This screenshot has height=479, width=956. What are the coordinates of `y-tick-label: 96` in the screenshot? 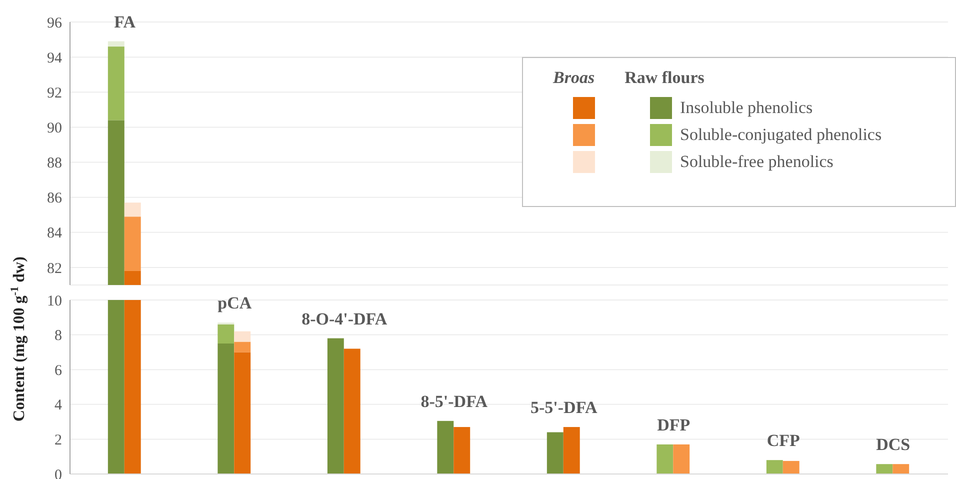 It's located at (54, 23).